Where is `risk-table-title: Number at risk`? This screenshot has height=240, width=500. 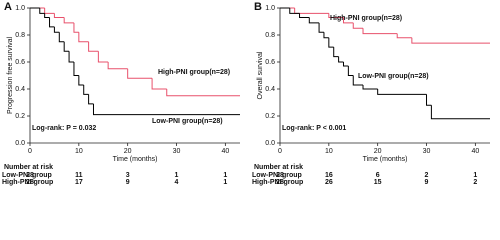 risk-table-title: Number at risk is located at coordinates (278, 167).